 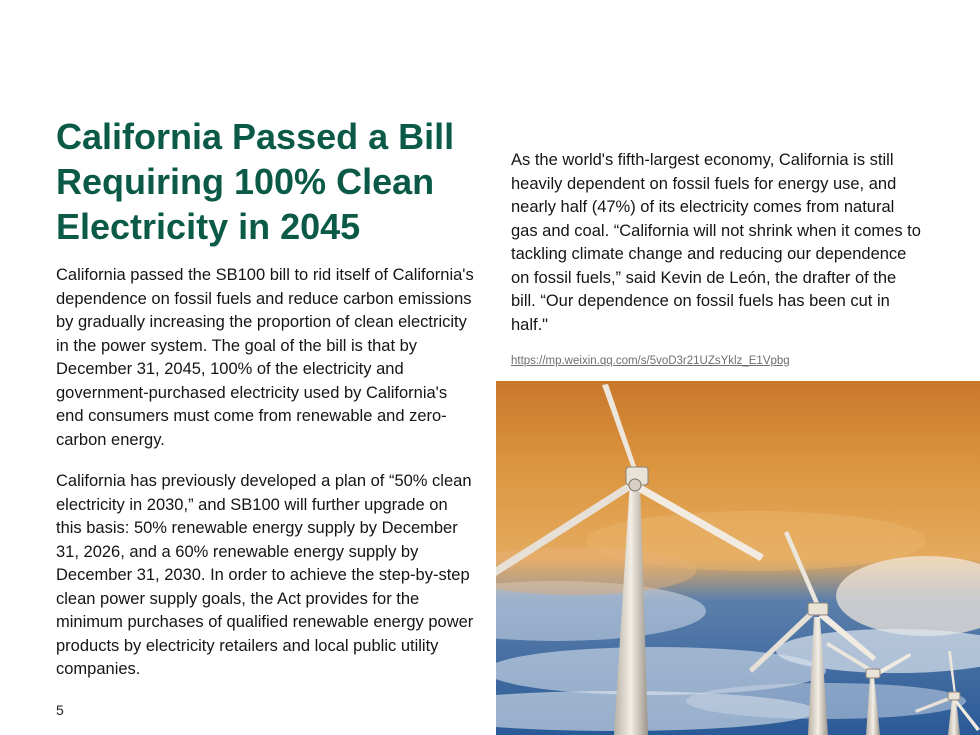 I want to click on wind-turbine-medium, so click(x=812, y=633).